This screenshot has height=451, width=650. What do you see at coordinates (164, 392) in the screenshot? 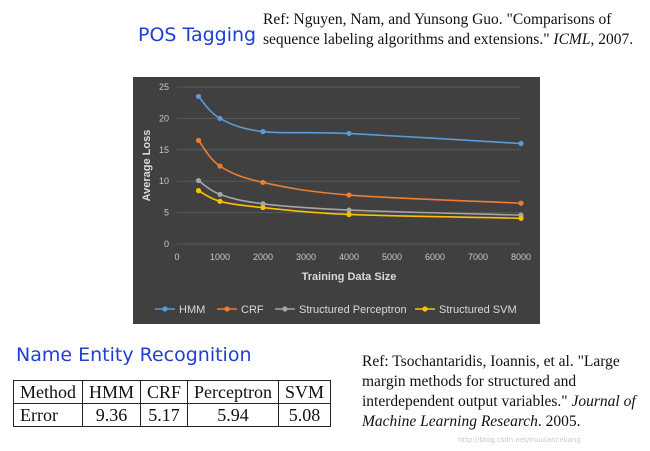
I see `table-header-cell: CRF` at bounding box center [164, 392].